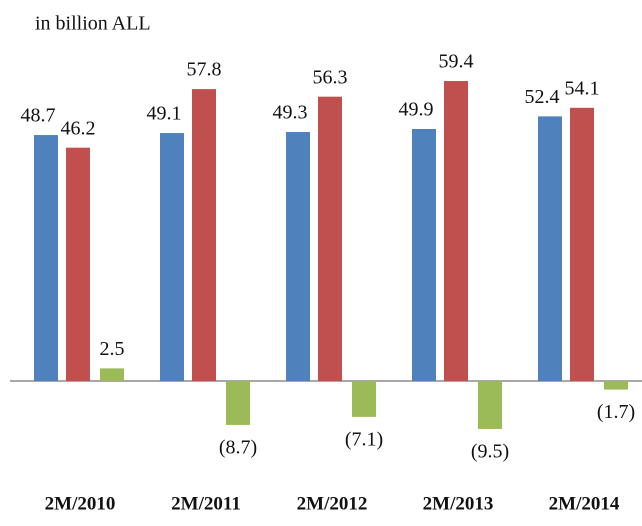  What do you see at coordinates (112, 349) in the screenshot?
I see `data-label: 2.5` at bounding box center [112, 349].